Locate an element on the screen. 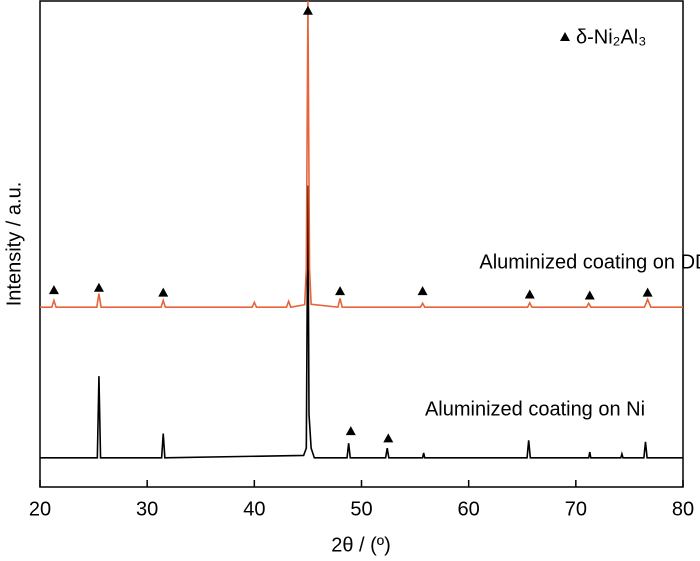 This screenshot has height=561, width=700. y-axis-label: Intensity / a.u. is located at coordinates (14, 244).